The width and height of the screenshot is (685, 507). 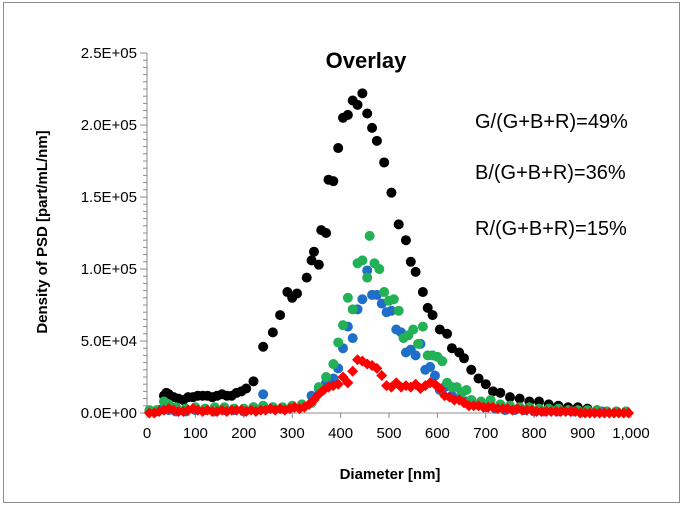 What do you see at coordinates (109, 125) in the screenshot?
I see `y-tick-label: 2.0E+05` at bounding box center [109, 125].